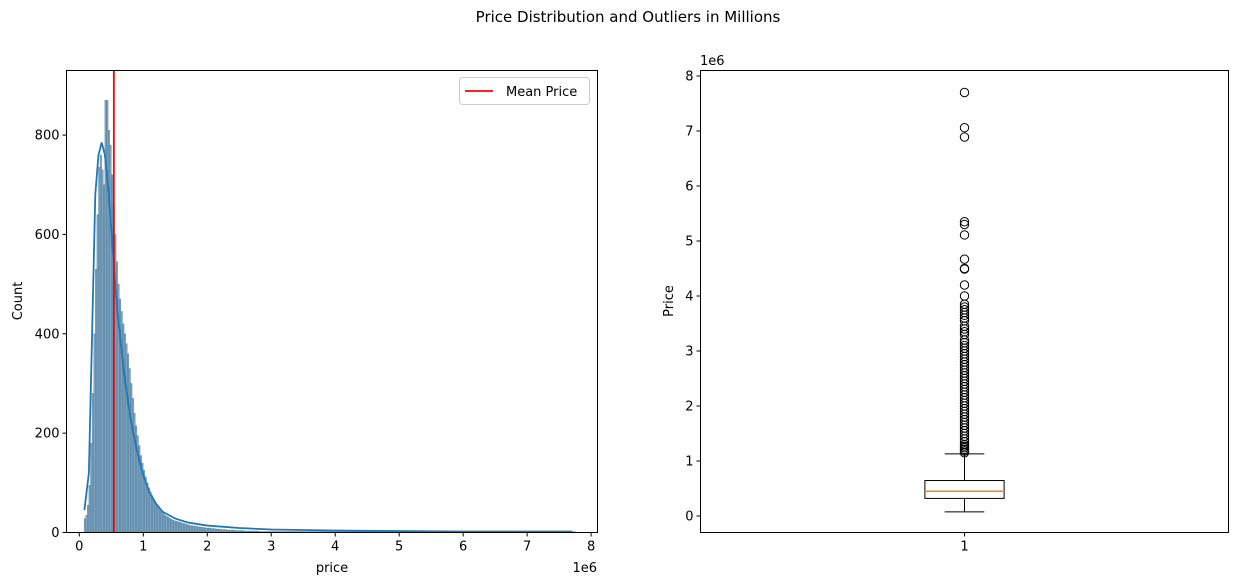 Image resolution: width=1238 pixels, height=585 pixels. Describe the element at coordinates (79, 547) in the screenshot. I see `histogram-x-tick-label: 0` at that location.